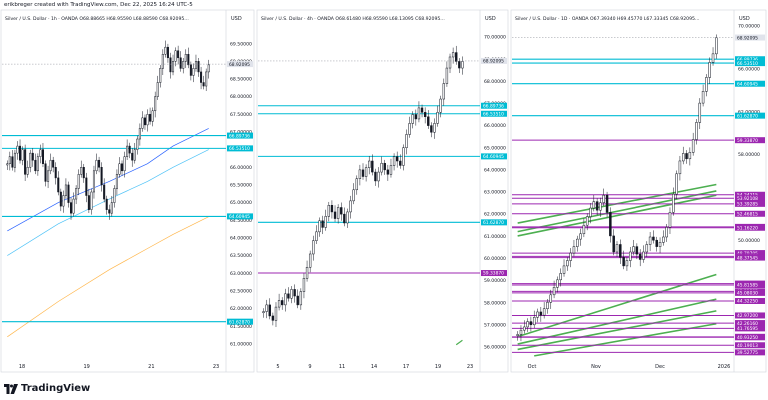 The image size is (768, 400). I want to click on price-tick-label: 68.00000, so click(241, 97).